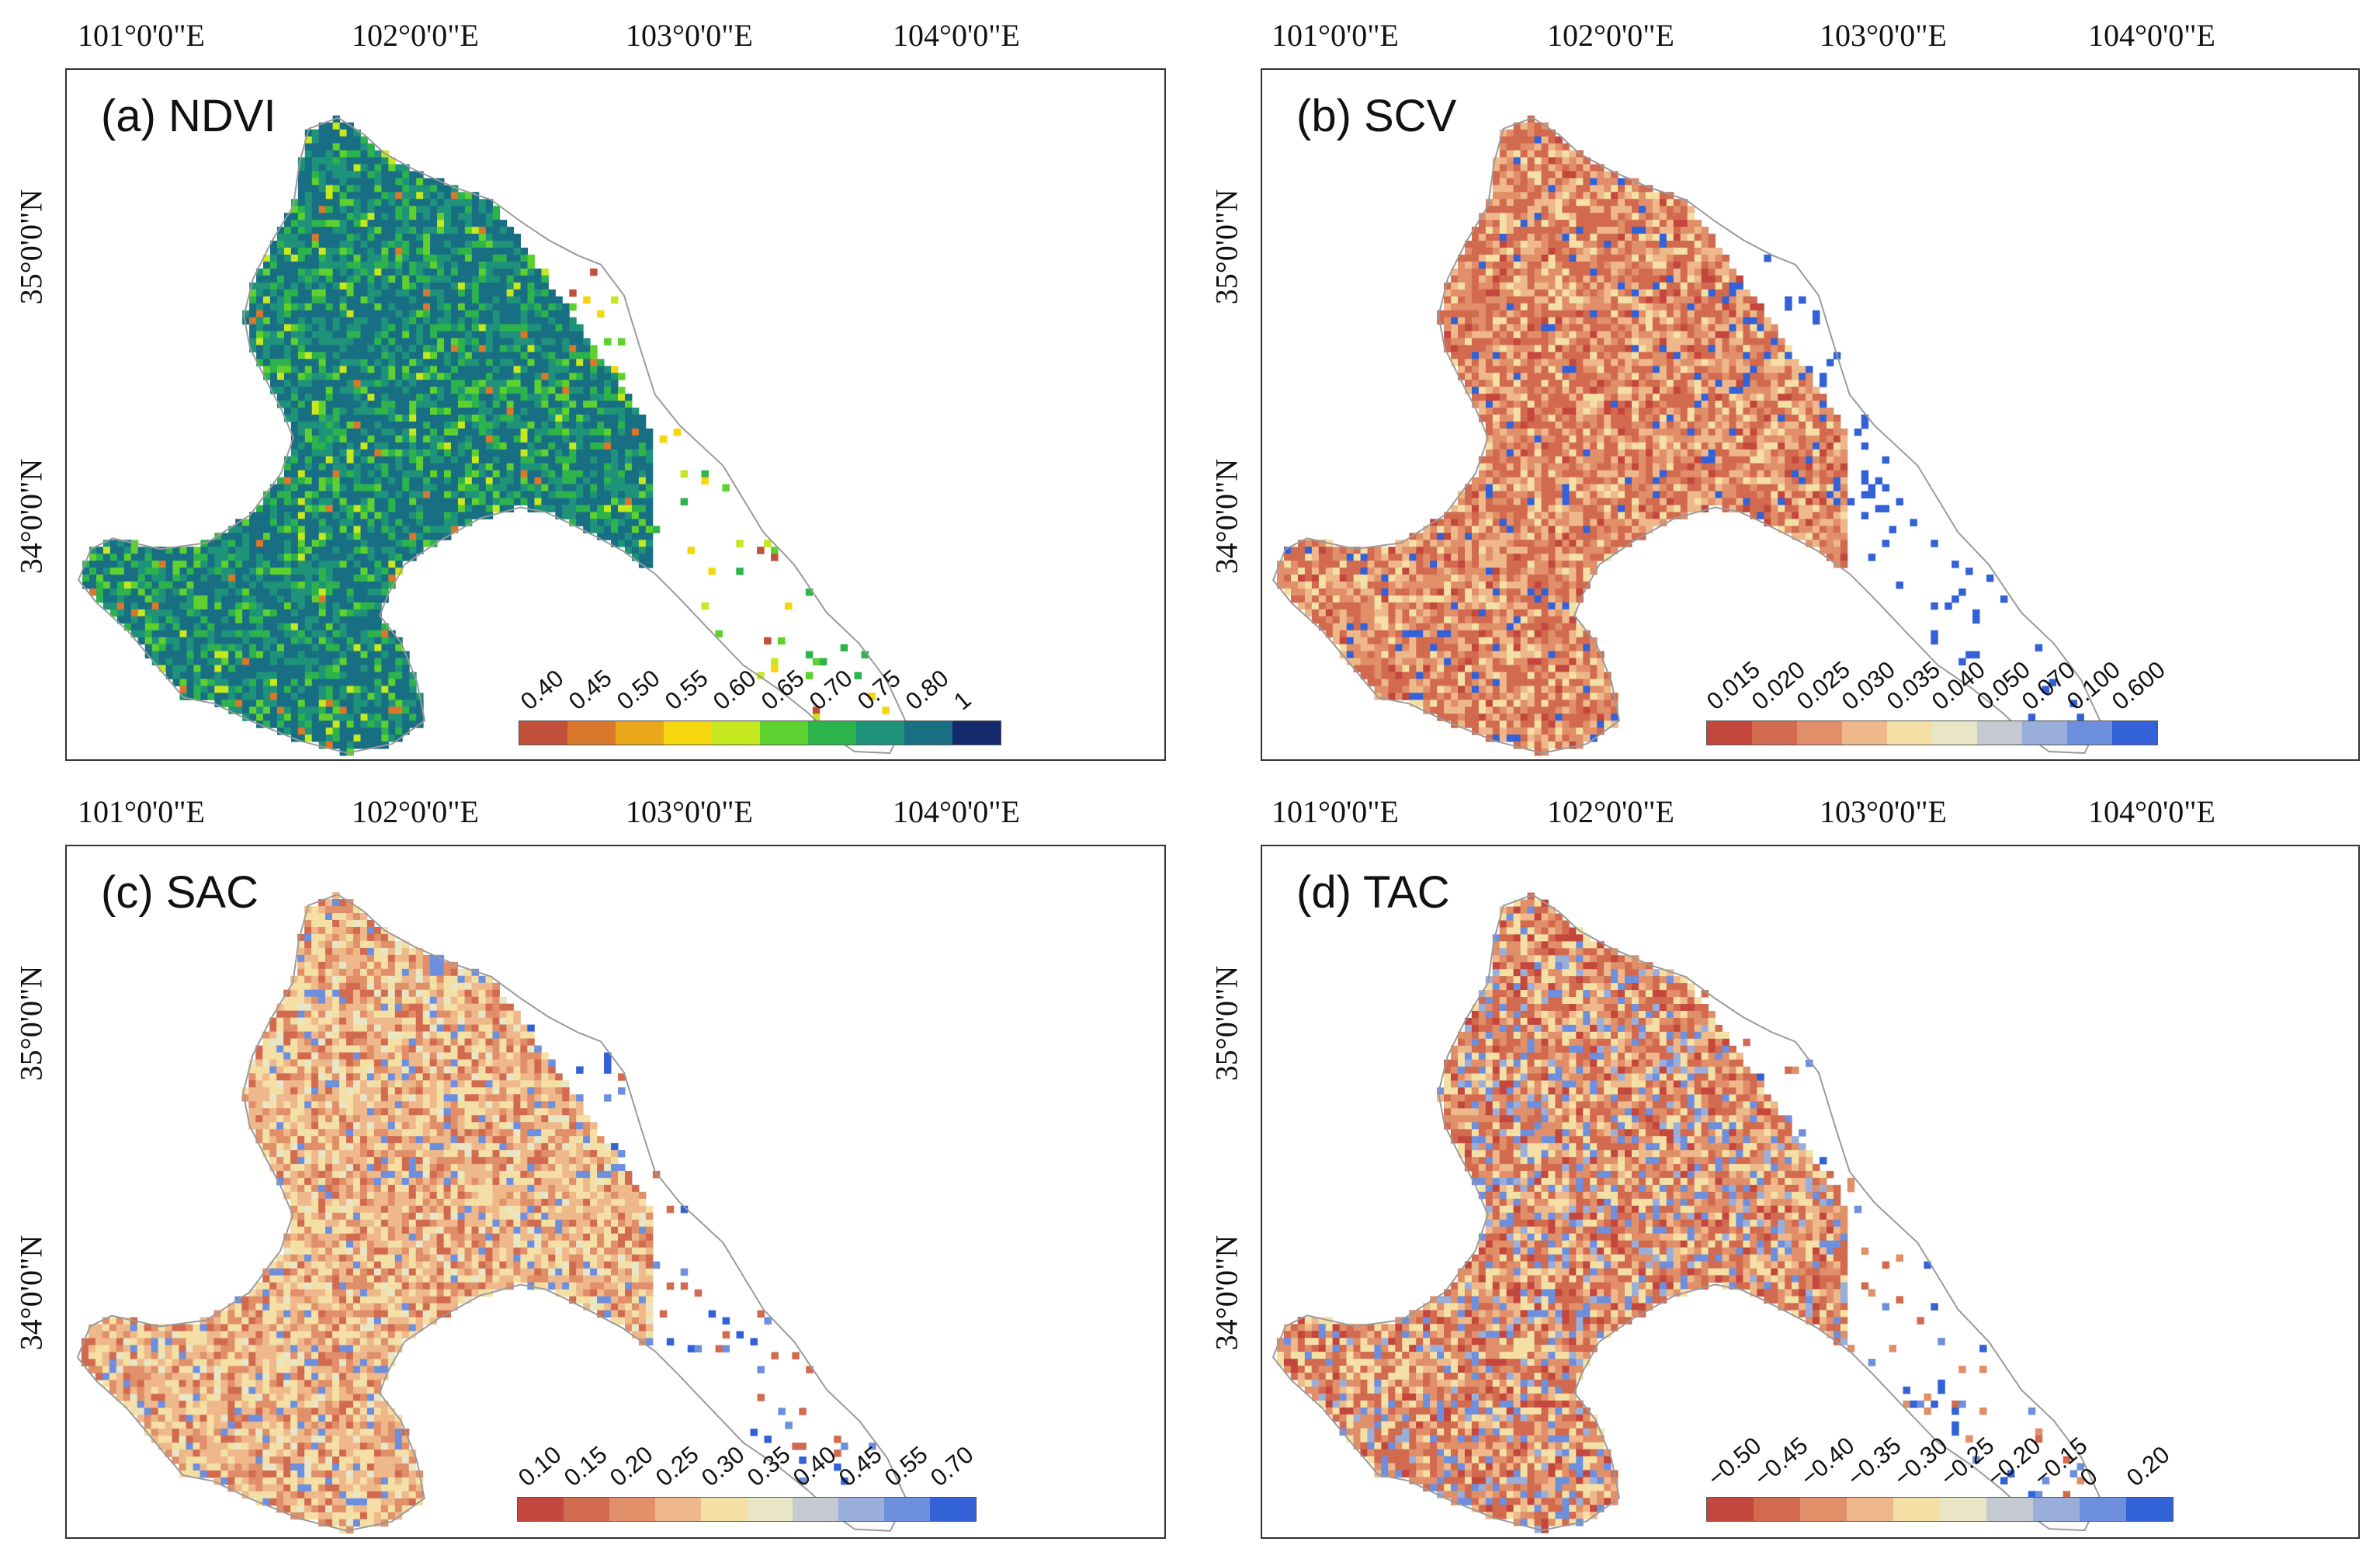  Describe the element at coordinates (1780, 1461) in the screenshot. I see `legend-label: −0.45` at that location.